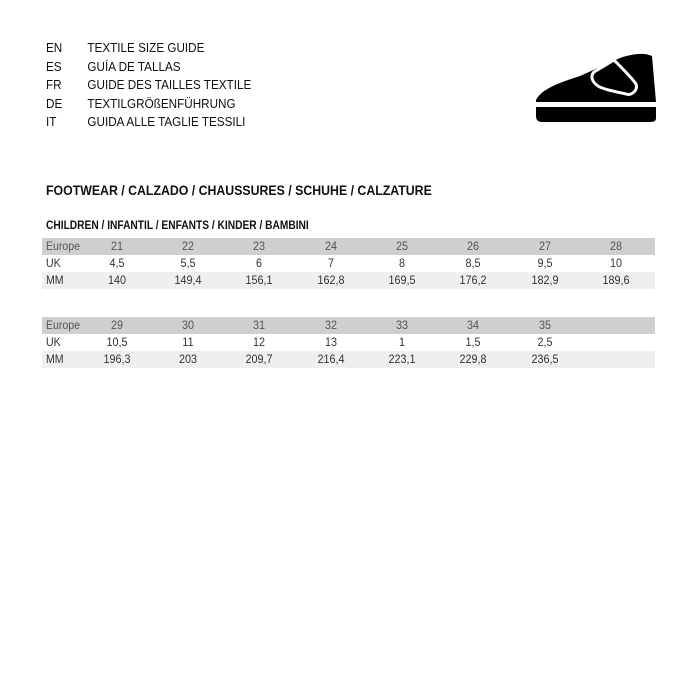 This screenshot has width=700, height=700. What do you see at coordinates (348, 325) in the screenshot?
I see `table-row-europe: Europe 29 30 31 32 33 34 35` at bounding box center [348, 325].